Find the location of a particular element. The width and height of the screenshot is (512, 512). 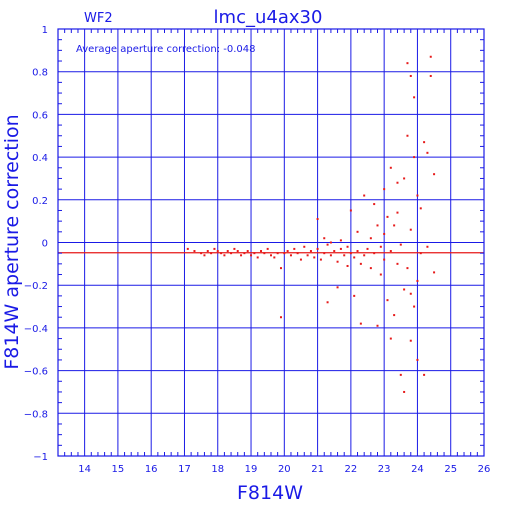

chart-title: lmc_u4ax30 is located at coordinates (268, 17).